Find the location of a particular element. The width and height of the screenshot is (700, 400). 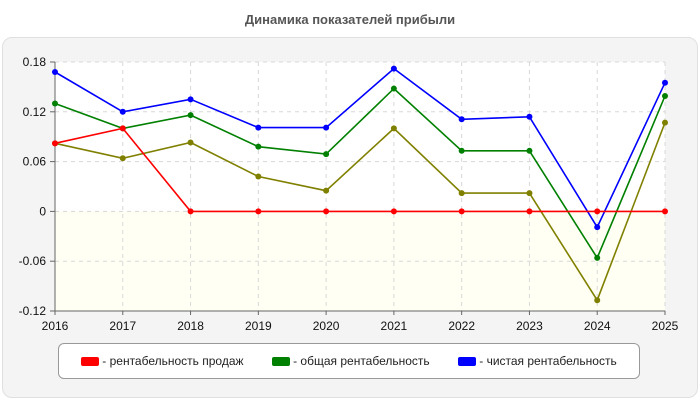

x-tick-label: 2019 is located at coordinates (258, 326).